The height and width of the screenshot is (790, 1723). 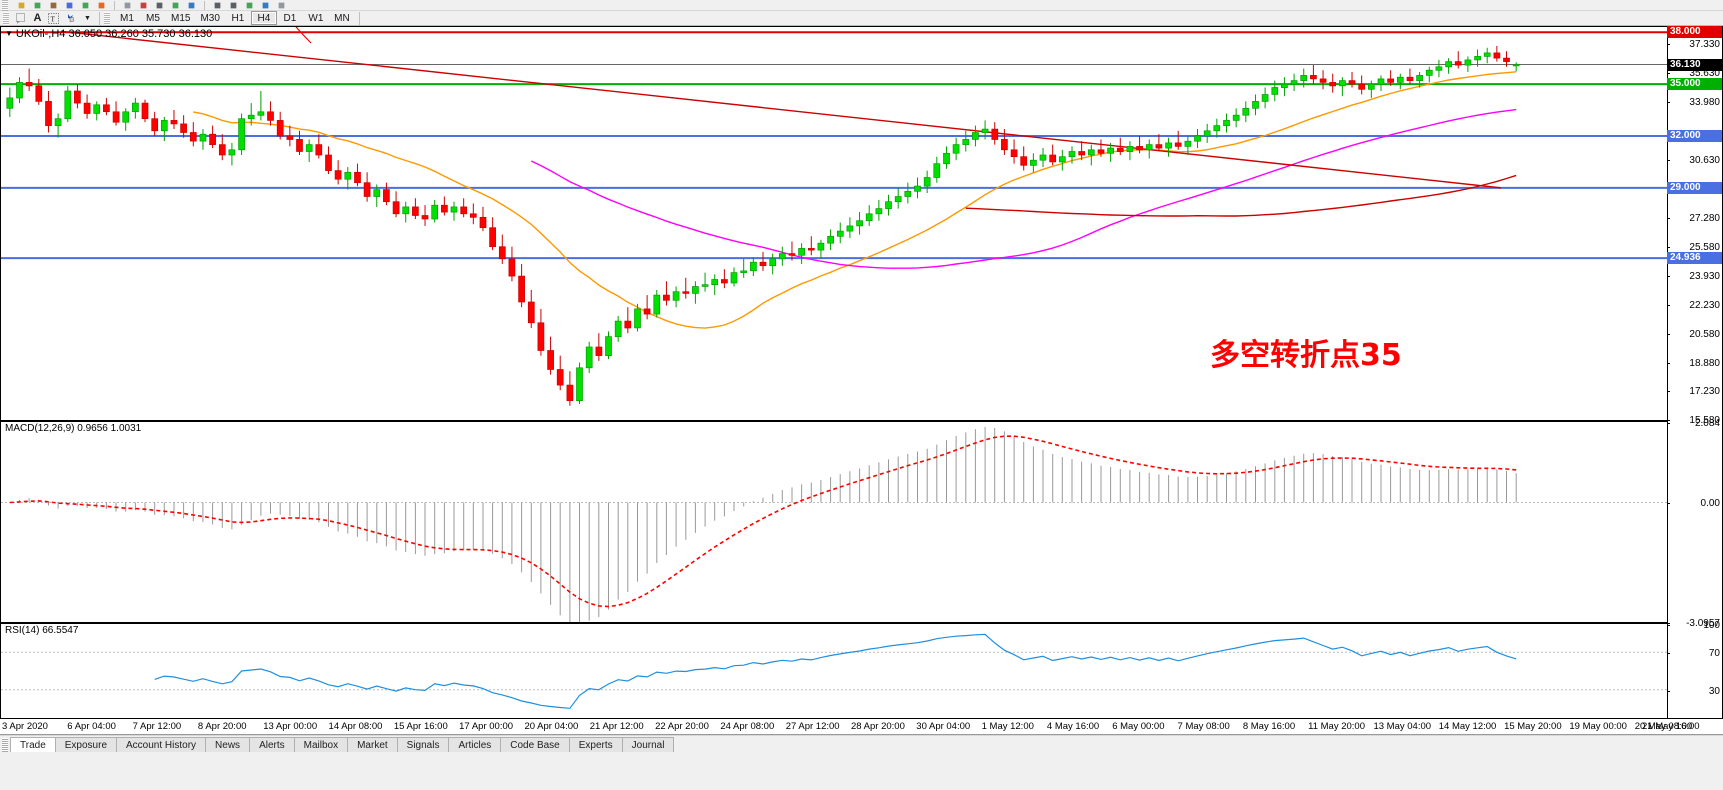 What do you see at coordinates (127, 18) in the screenshot?
I see `timeframe-m1: M1` at bounding box center [127, 18].